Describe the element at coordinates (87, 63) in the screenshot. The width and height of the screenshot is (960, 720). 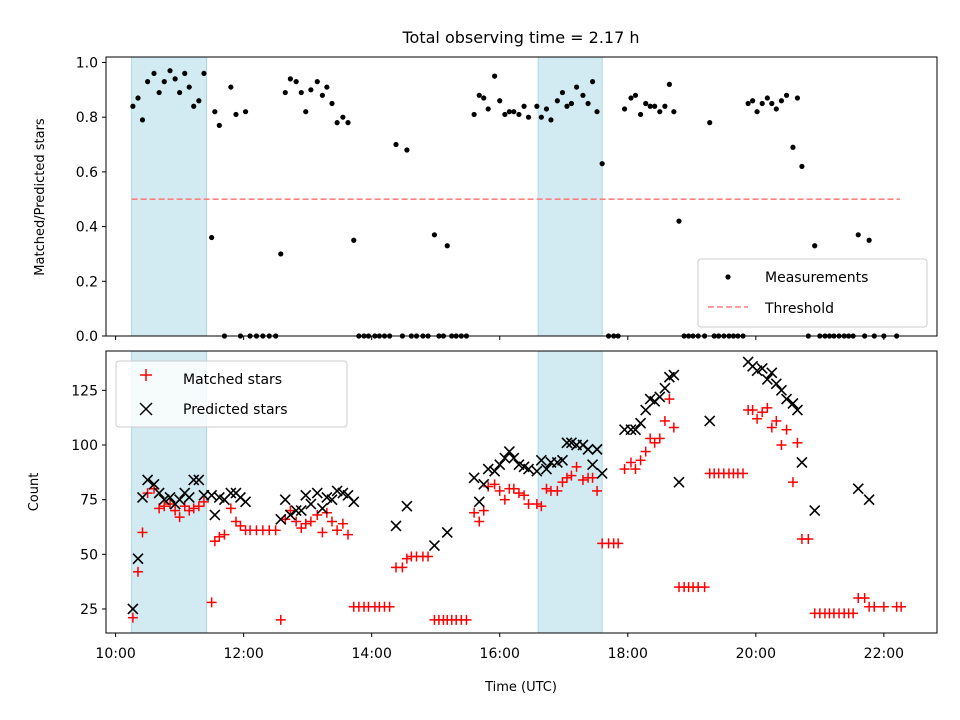
I see `top-y-tick-label: 1.0` at that location.